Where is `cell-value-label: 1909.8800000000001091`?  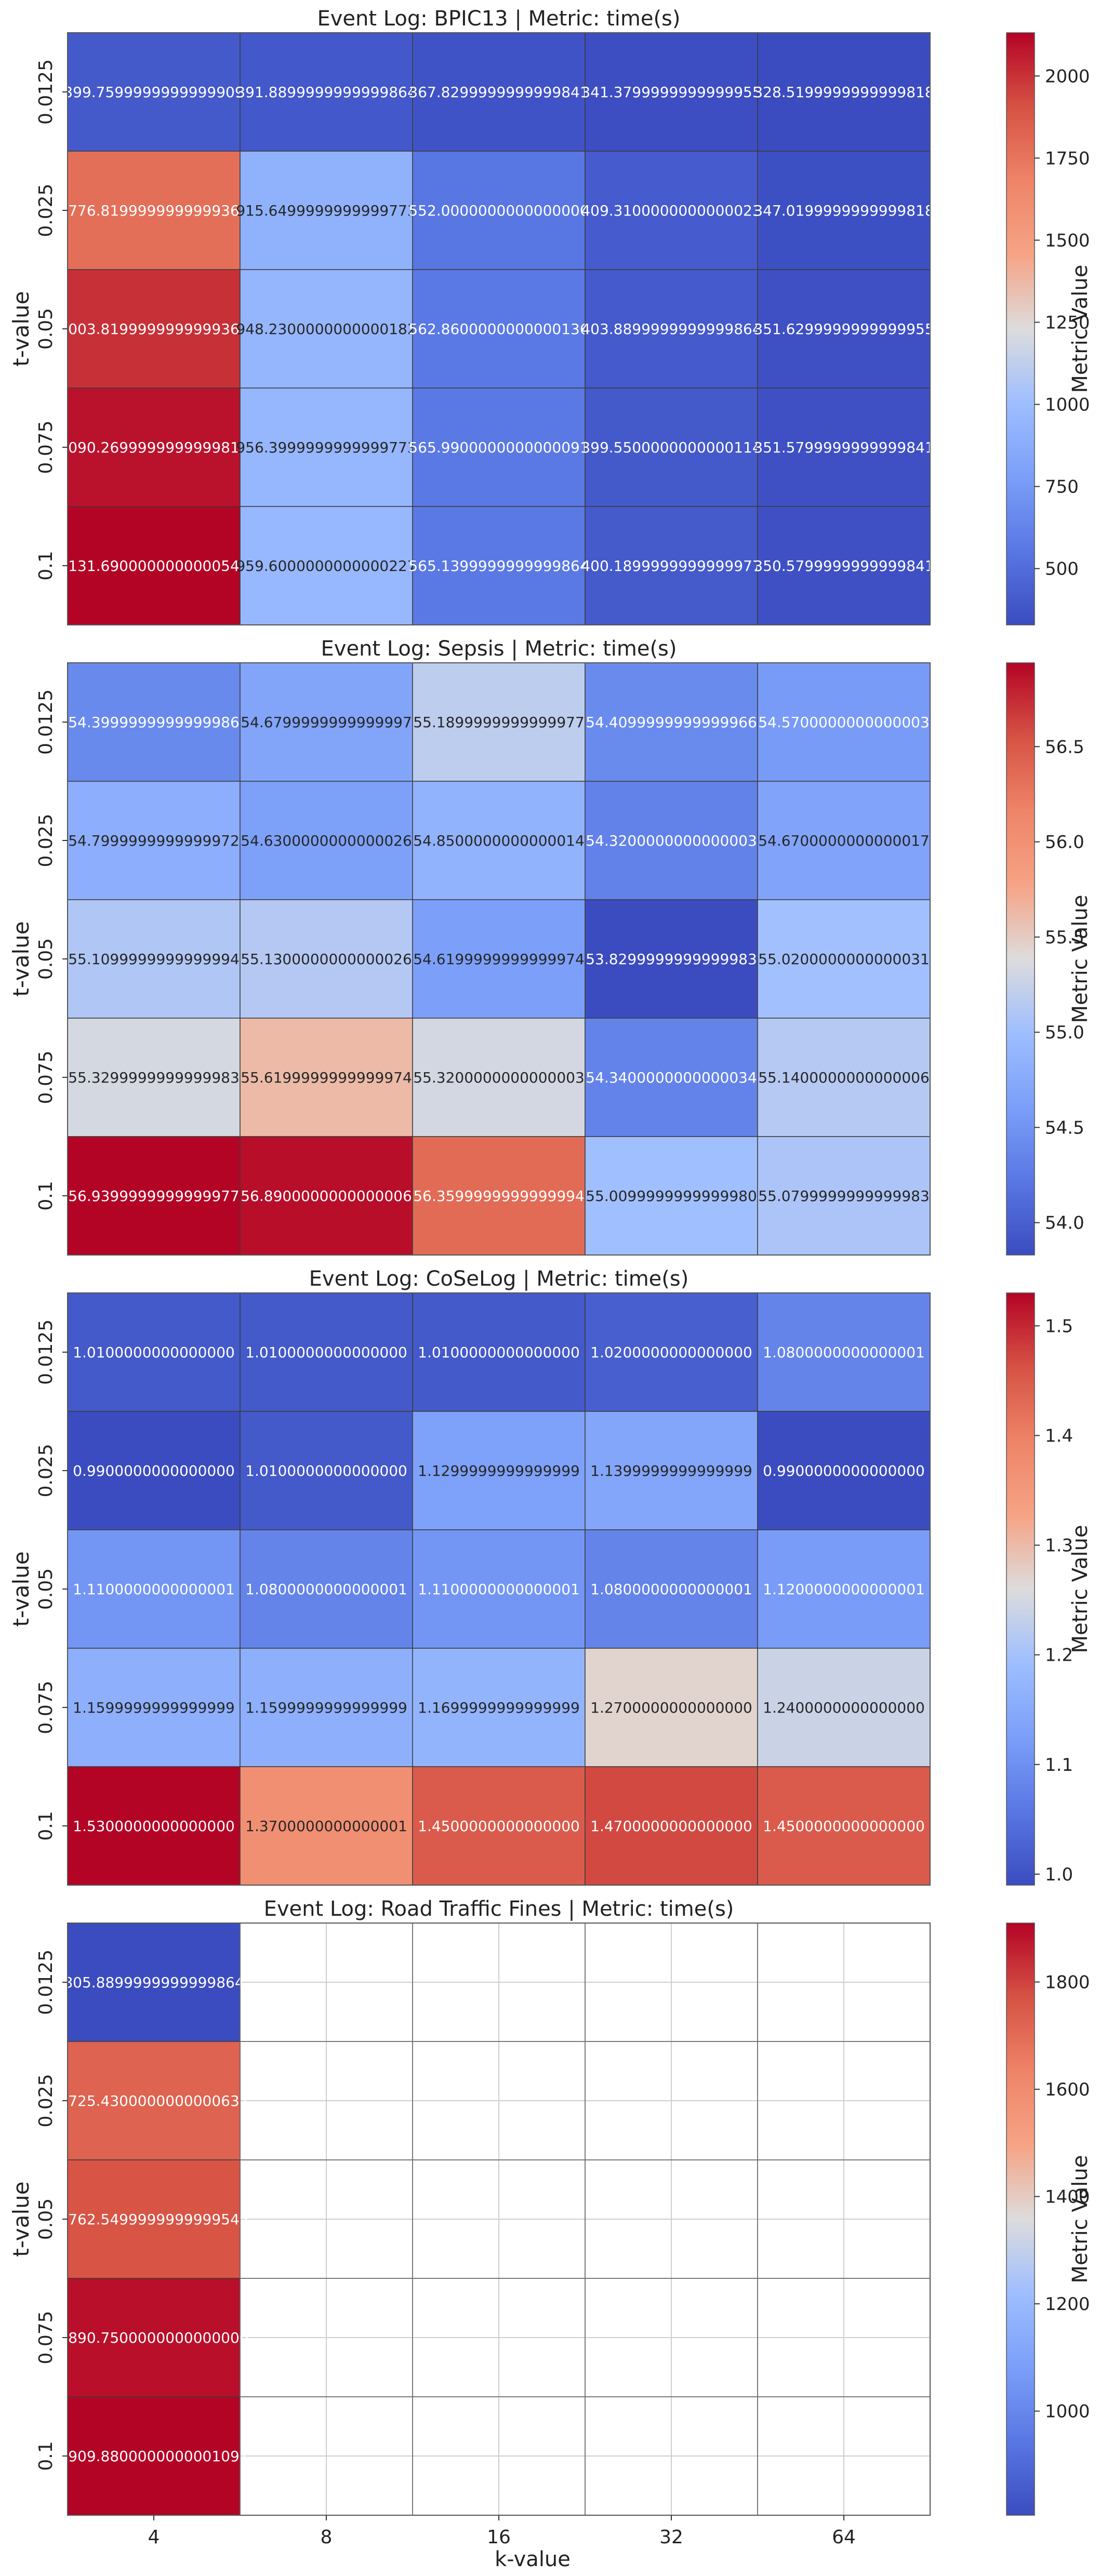
cell-value-label: 1909.8800000000001091 is located at coordinates (154, 2456).